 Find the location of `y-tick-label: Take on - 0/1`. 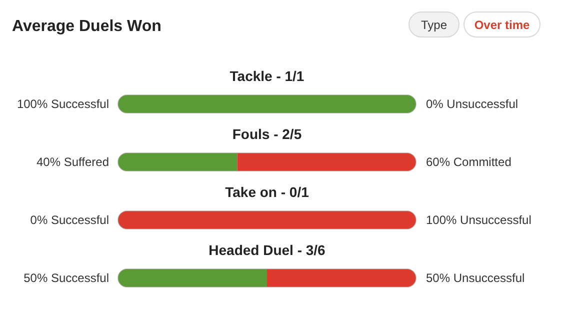

y-tick-label: Take on - 0/1 is located at coordinates (267, 192).